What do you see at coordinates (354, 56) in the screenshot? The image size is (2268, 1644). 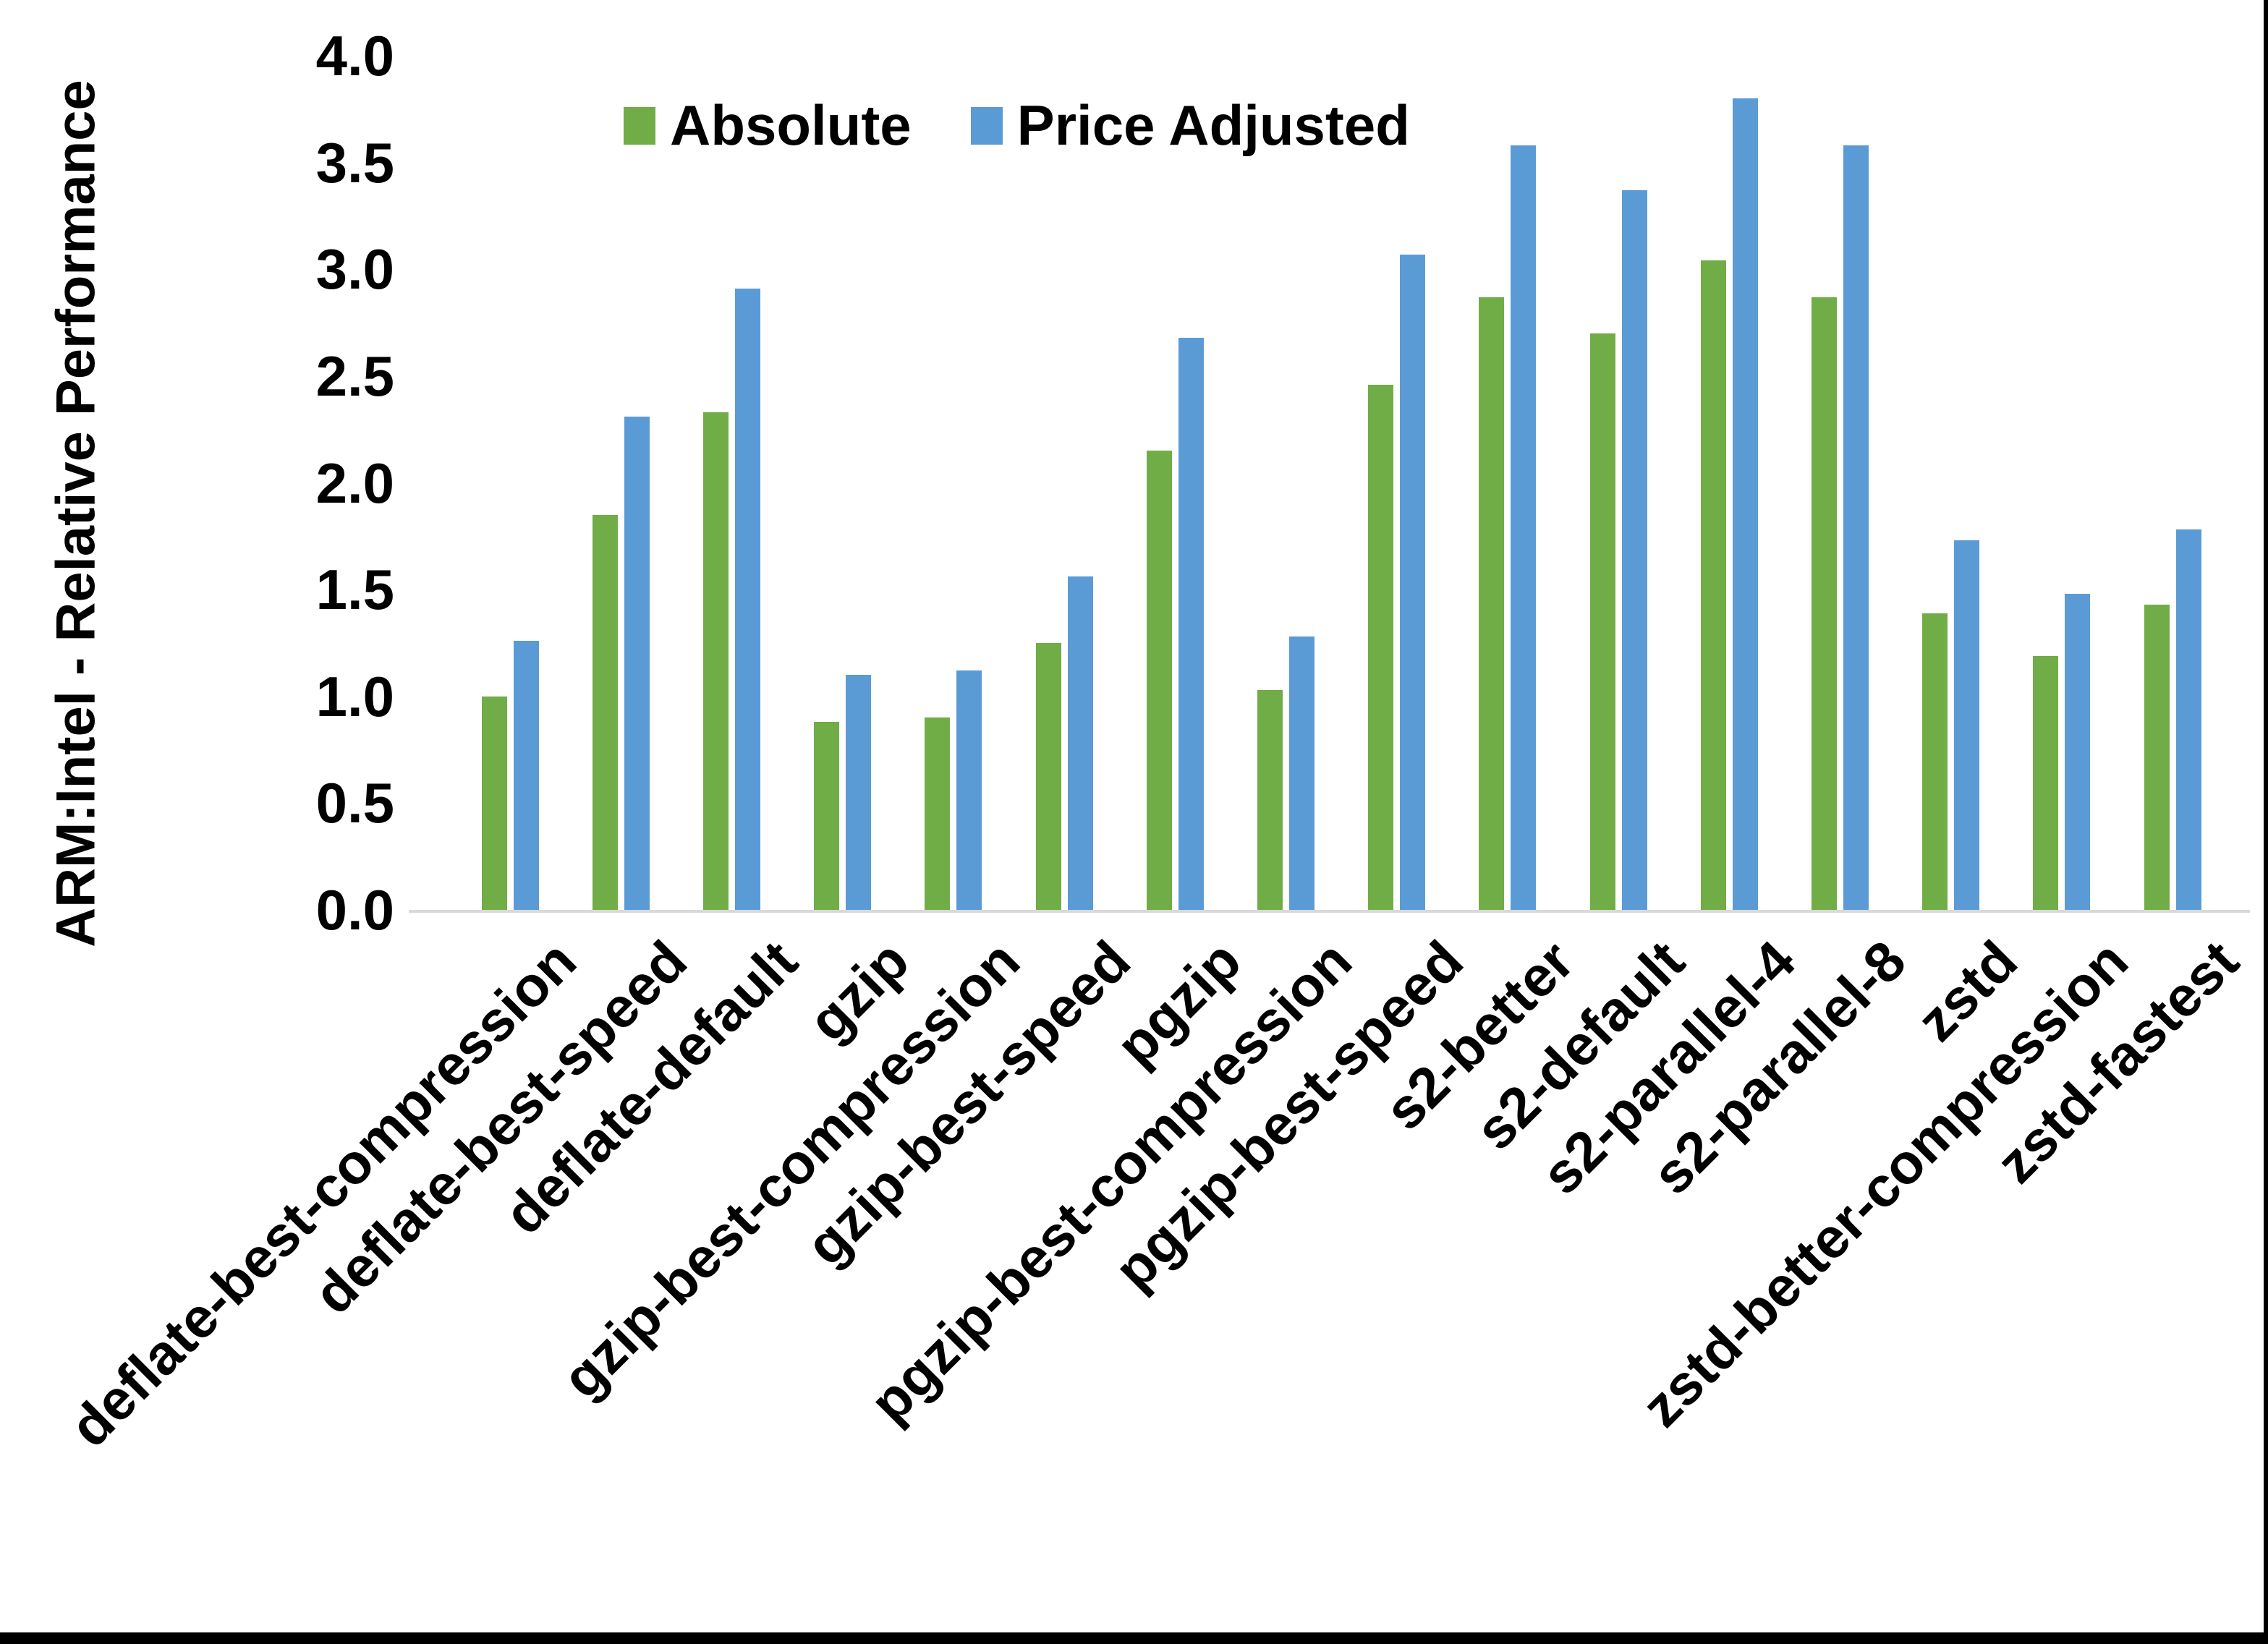 I see `y-tick-label: 4.0` at bounding box center [354, 56].